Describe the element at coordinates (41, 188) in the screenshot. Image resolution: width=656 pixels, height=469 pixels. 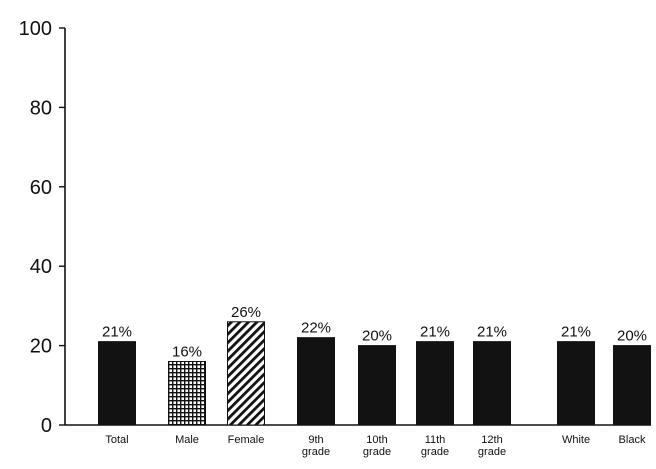
I see `y-tick-label: 60` at that location.